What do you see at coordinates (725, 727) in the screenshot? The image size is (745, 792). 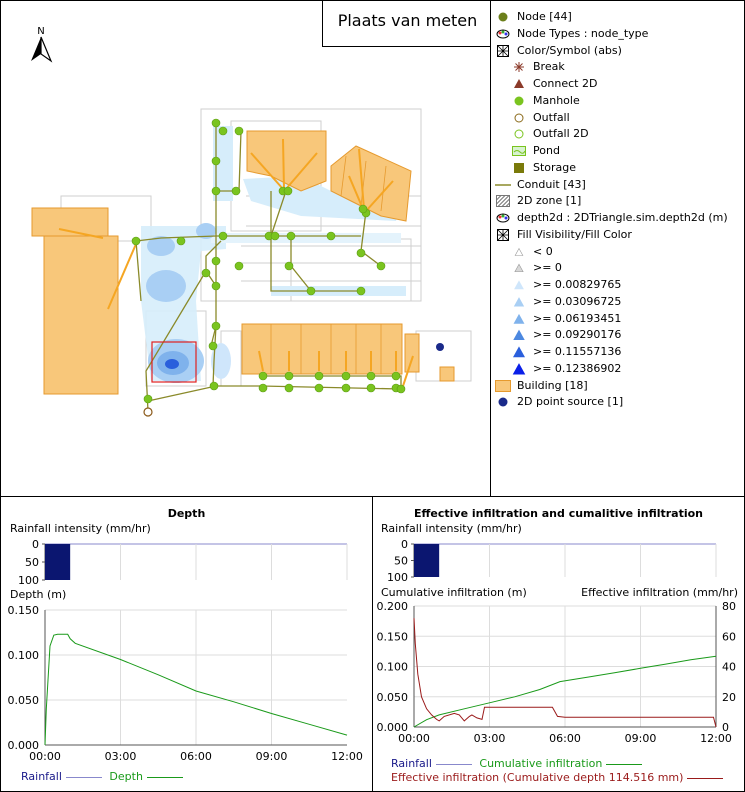 I see `y-right-tick-label: 0` at bounding box center [725, 727].